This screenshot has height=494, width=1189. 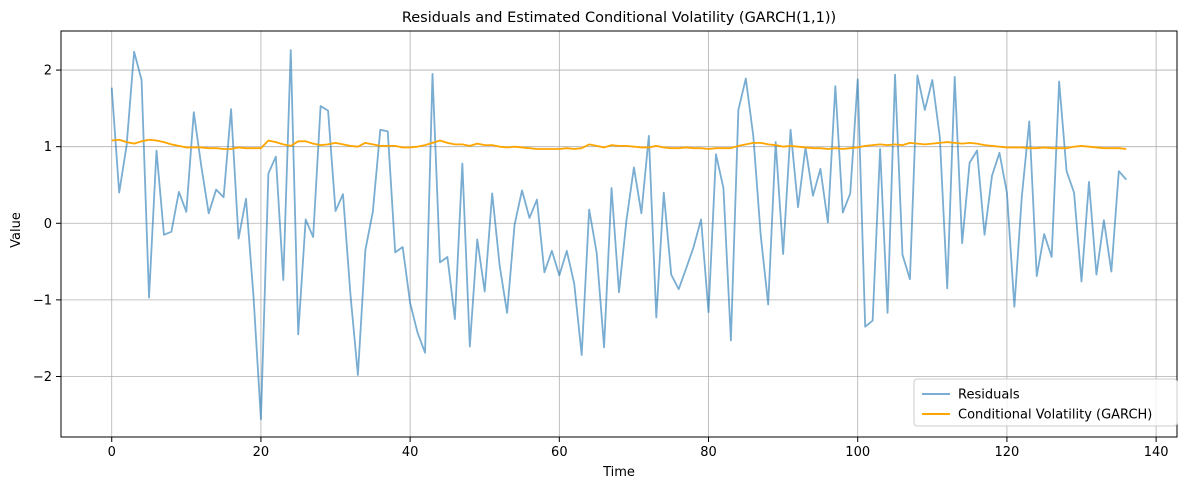 What do you see at coordinates (261, 452) in the screenshot?
I see `x-tick-label: 20` at bounding box center [261, 452].